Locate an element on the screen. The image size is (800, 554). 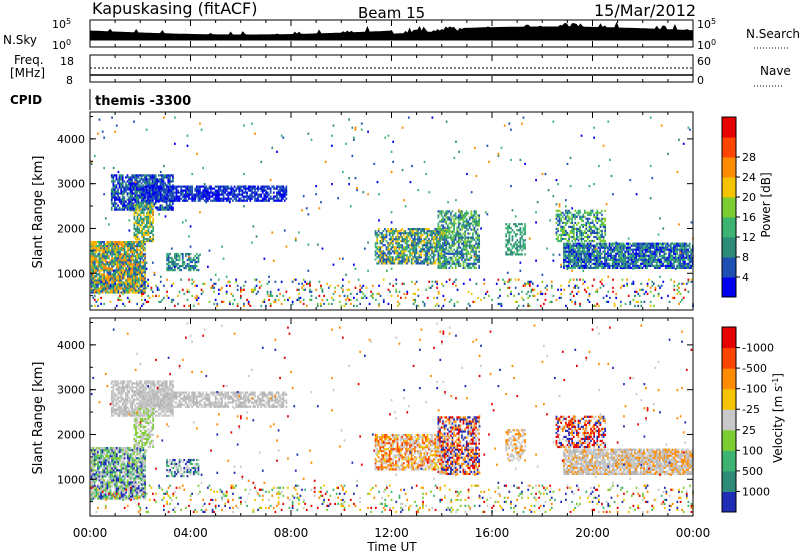
noise-panel: N.Sky N.Search 105 100 105 100 is located at coordinates (401, 35).